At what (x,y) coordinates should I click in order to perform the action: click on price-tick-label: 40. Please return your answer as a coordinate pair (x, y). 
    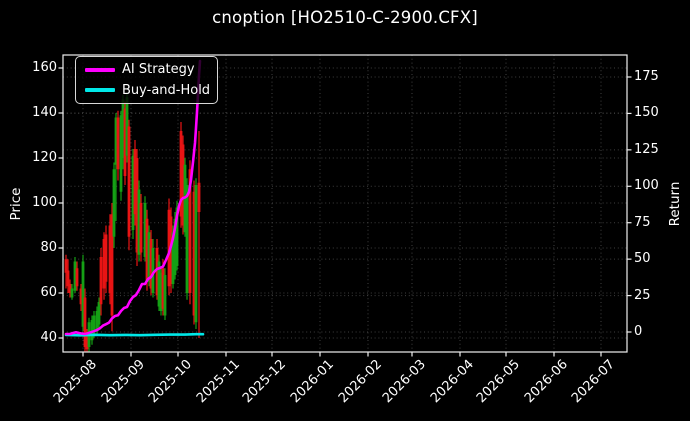
    Looking at the image, I should click on (48, 337).